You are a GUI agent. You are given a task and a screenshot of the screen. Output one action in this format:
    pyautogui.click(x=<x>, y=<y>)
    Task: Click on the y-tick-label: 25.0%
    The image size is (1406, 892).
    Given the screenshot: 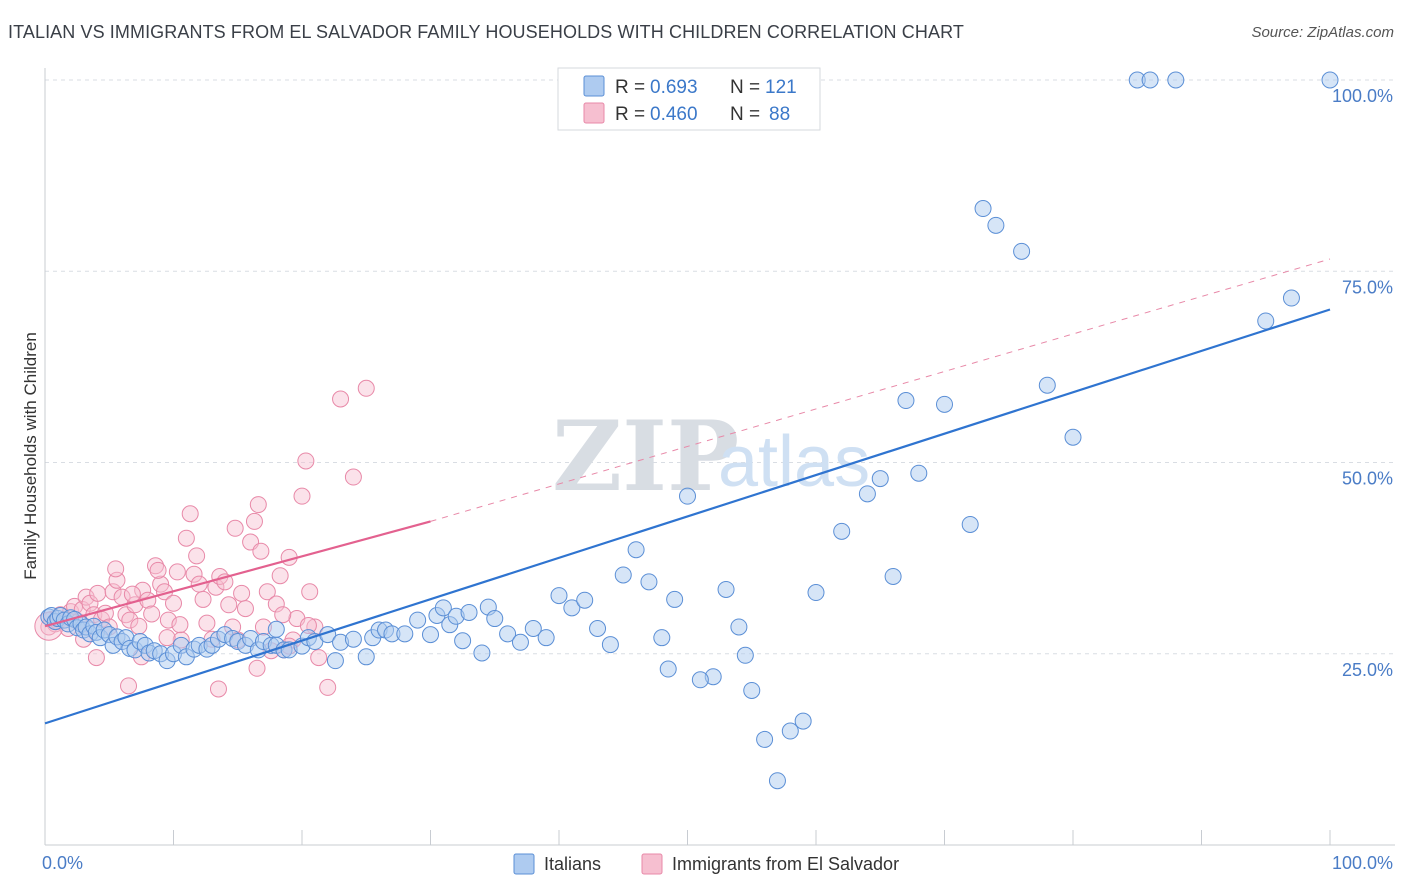 What is the action you would take?
    pyautogui.click(x=1367, y=670)
    